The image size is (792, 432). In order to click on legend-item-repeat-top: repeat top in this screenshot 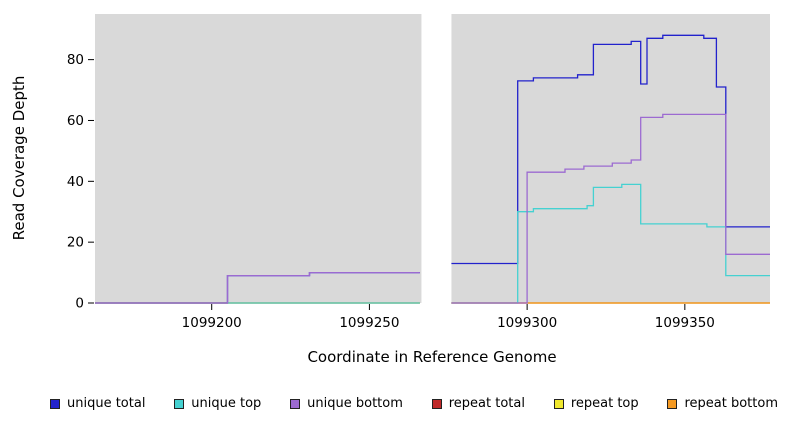, I will do `click(596, 403)`.